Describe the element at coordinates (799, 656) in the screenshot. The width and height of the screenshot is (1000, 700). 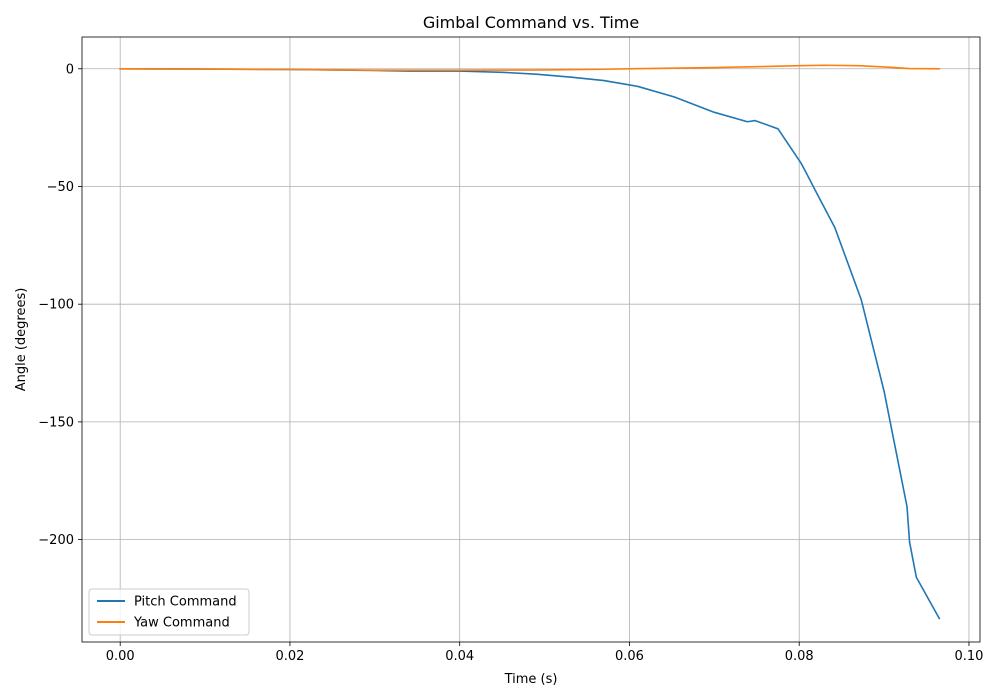
I see `x-tick-label: 0.08` at that location.